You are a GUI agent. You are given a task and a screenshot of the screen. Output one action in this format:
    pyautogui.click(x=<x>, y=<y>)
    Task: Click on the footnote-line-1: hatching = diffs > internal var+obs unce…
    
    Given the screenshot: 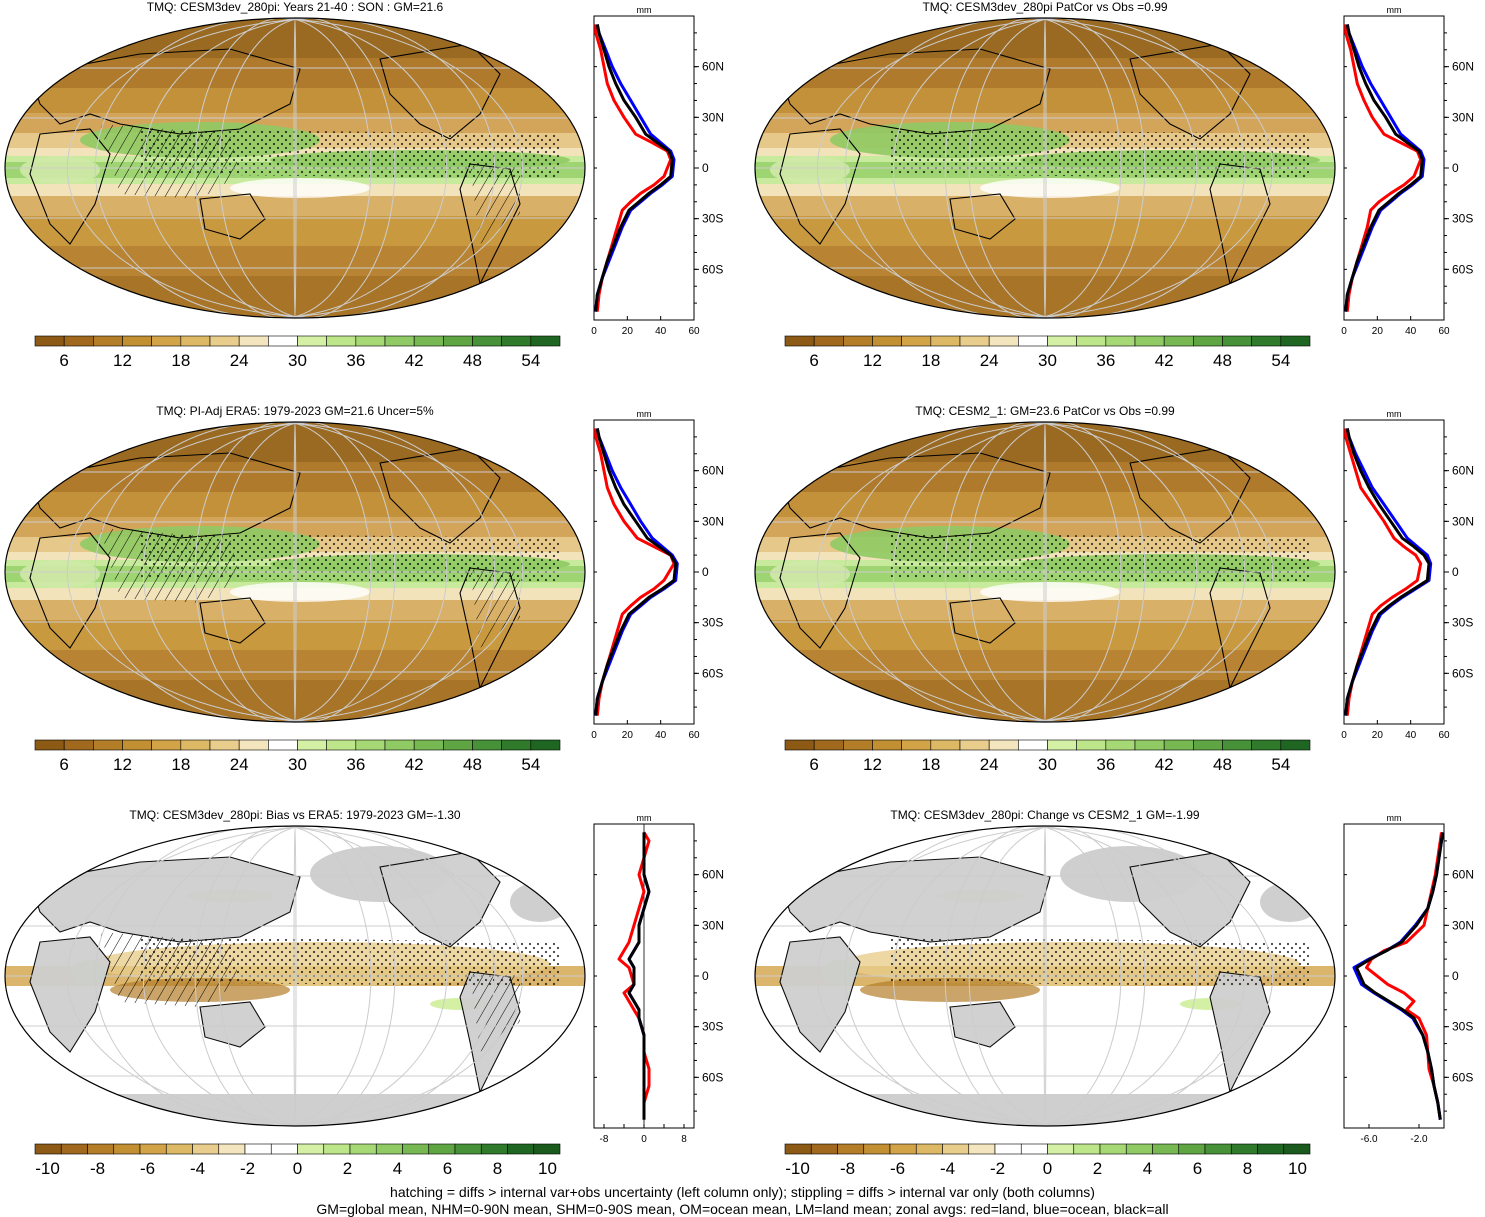 What is the action you would take?
    pyautogui.click(x=742, y=1192)
    